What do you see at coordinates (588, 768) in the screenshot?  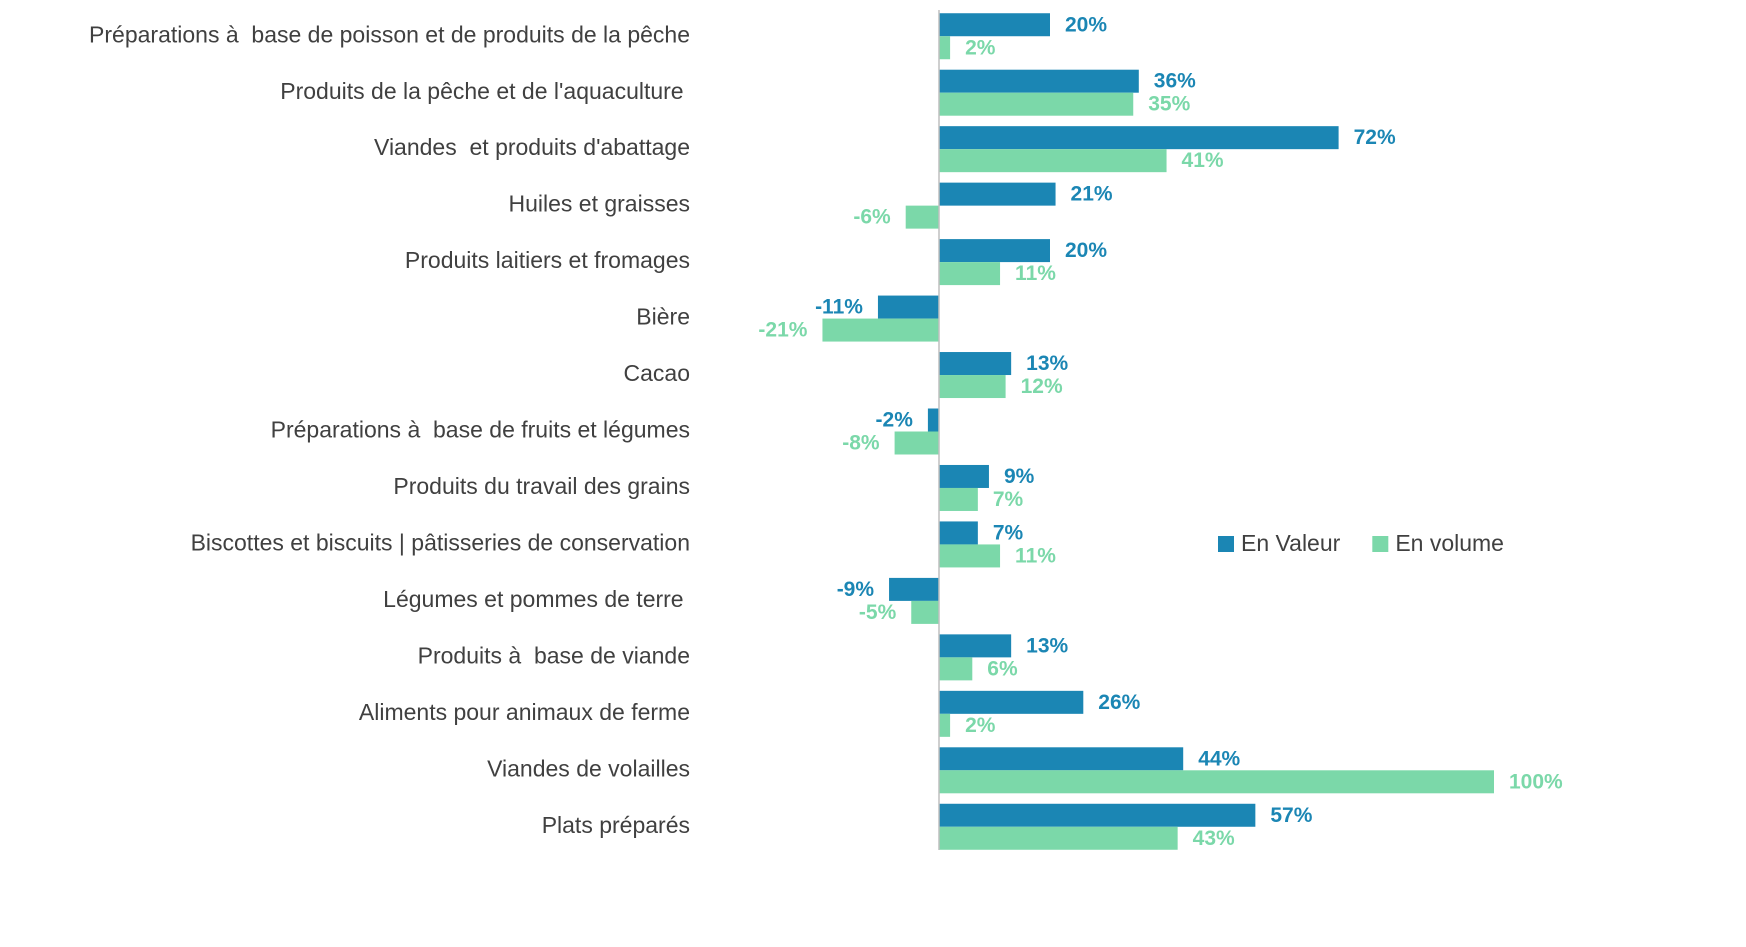 I see `category-label: Viandes de volailles` at bounding box center [588, 768].